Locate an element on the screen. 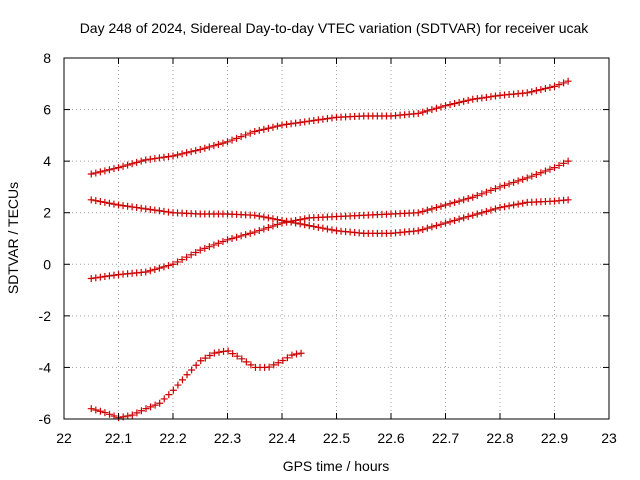 Image resolution: width=640 pixels, height=480 pixels. y-tick-label: 2 is located at coordinates (47, 213).